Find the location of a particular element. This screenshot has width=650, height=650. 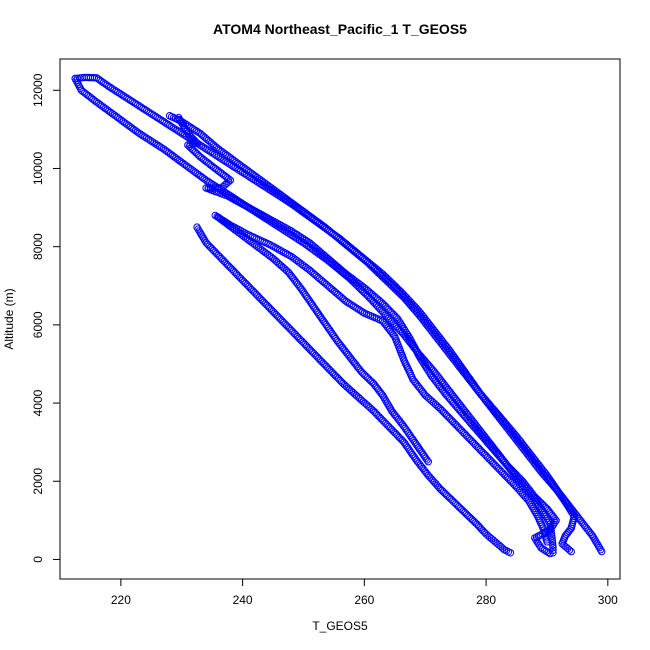

x-tick-label: 260 is located at coordinates (364, 600).